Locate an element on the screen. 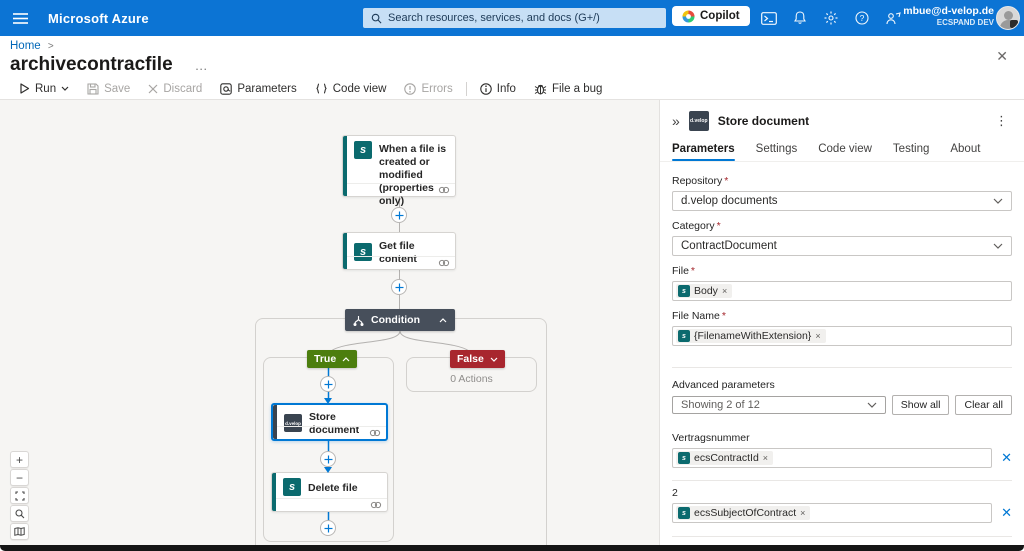  dvelop-icon: d.velop is located at coordinates (698, 121).